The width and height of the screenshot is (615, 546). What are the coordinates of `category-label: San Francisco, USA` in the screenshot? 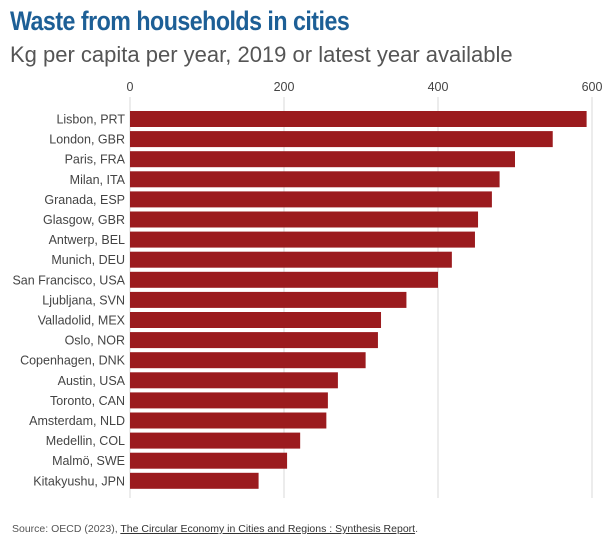 It's located at (68, 280).